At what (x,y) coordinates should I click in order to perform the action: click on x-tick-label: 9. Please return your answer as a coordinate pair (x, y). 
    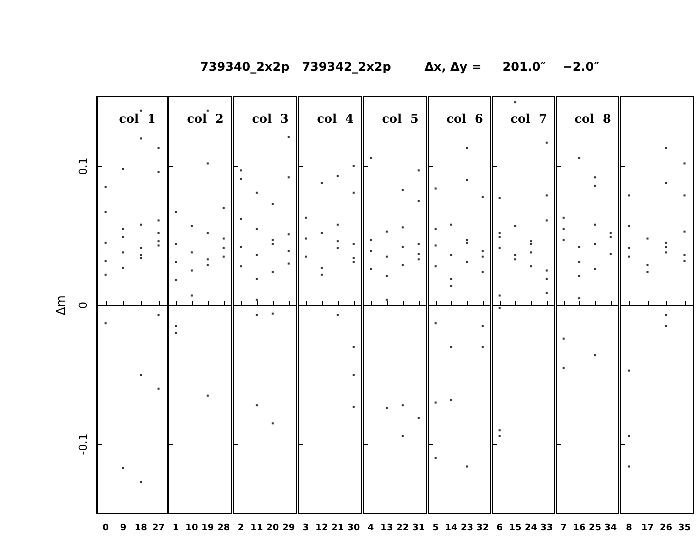
    Looking at the image, I should click on (123, 529).